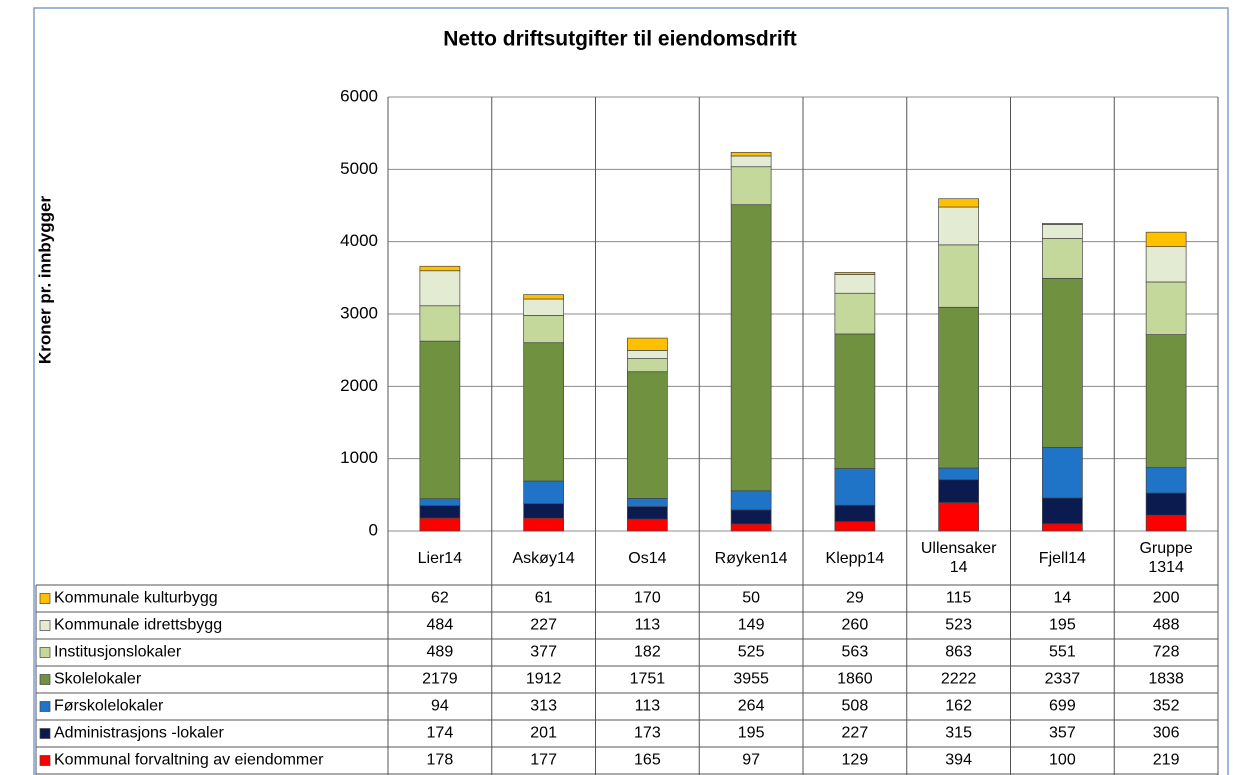  Describe the element at coordinates (440, 760) in the screenshot. I see `table-value: 178` at that location.